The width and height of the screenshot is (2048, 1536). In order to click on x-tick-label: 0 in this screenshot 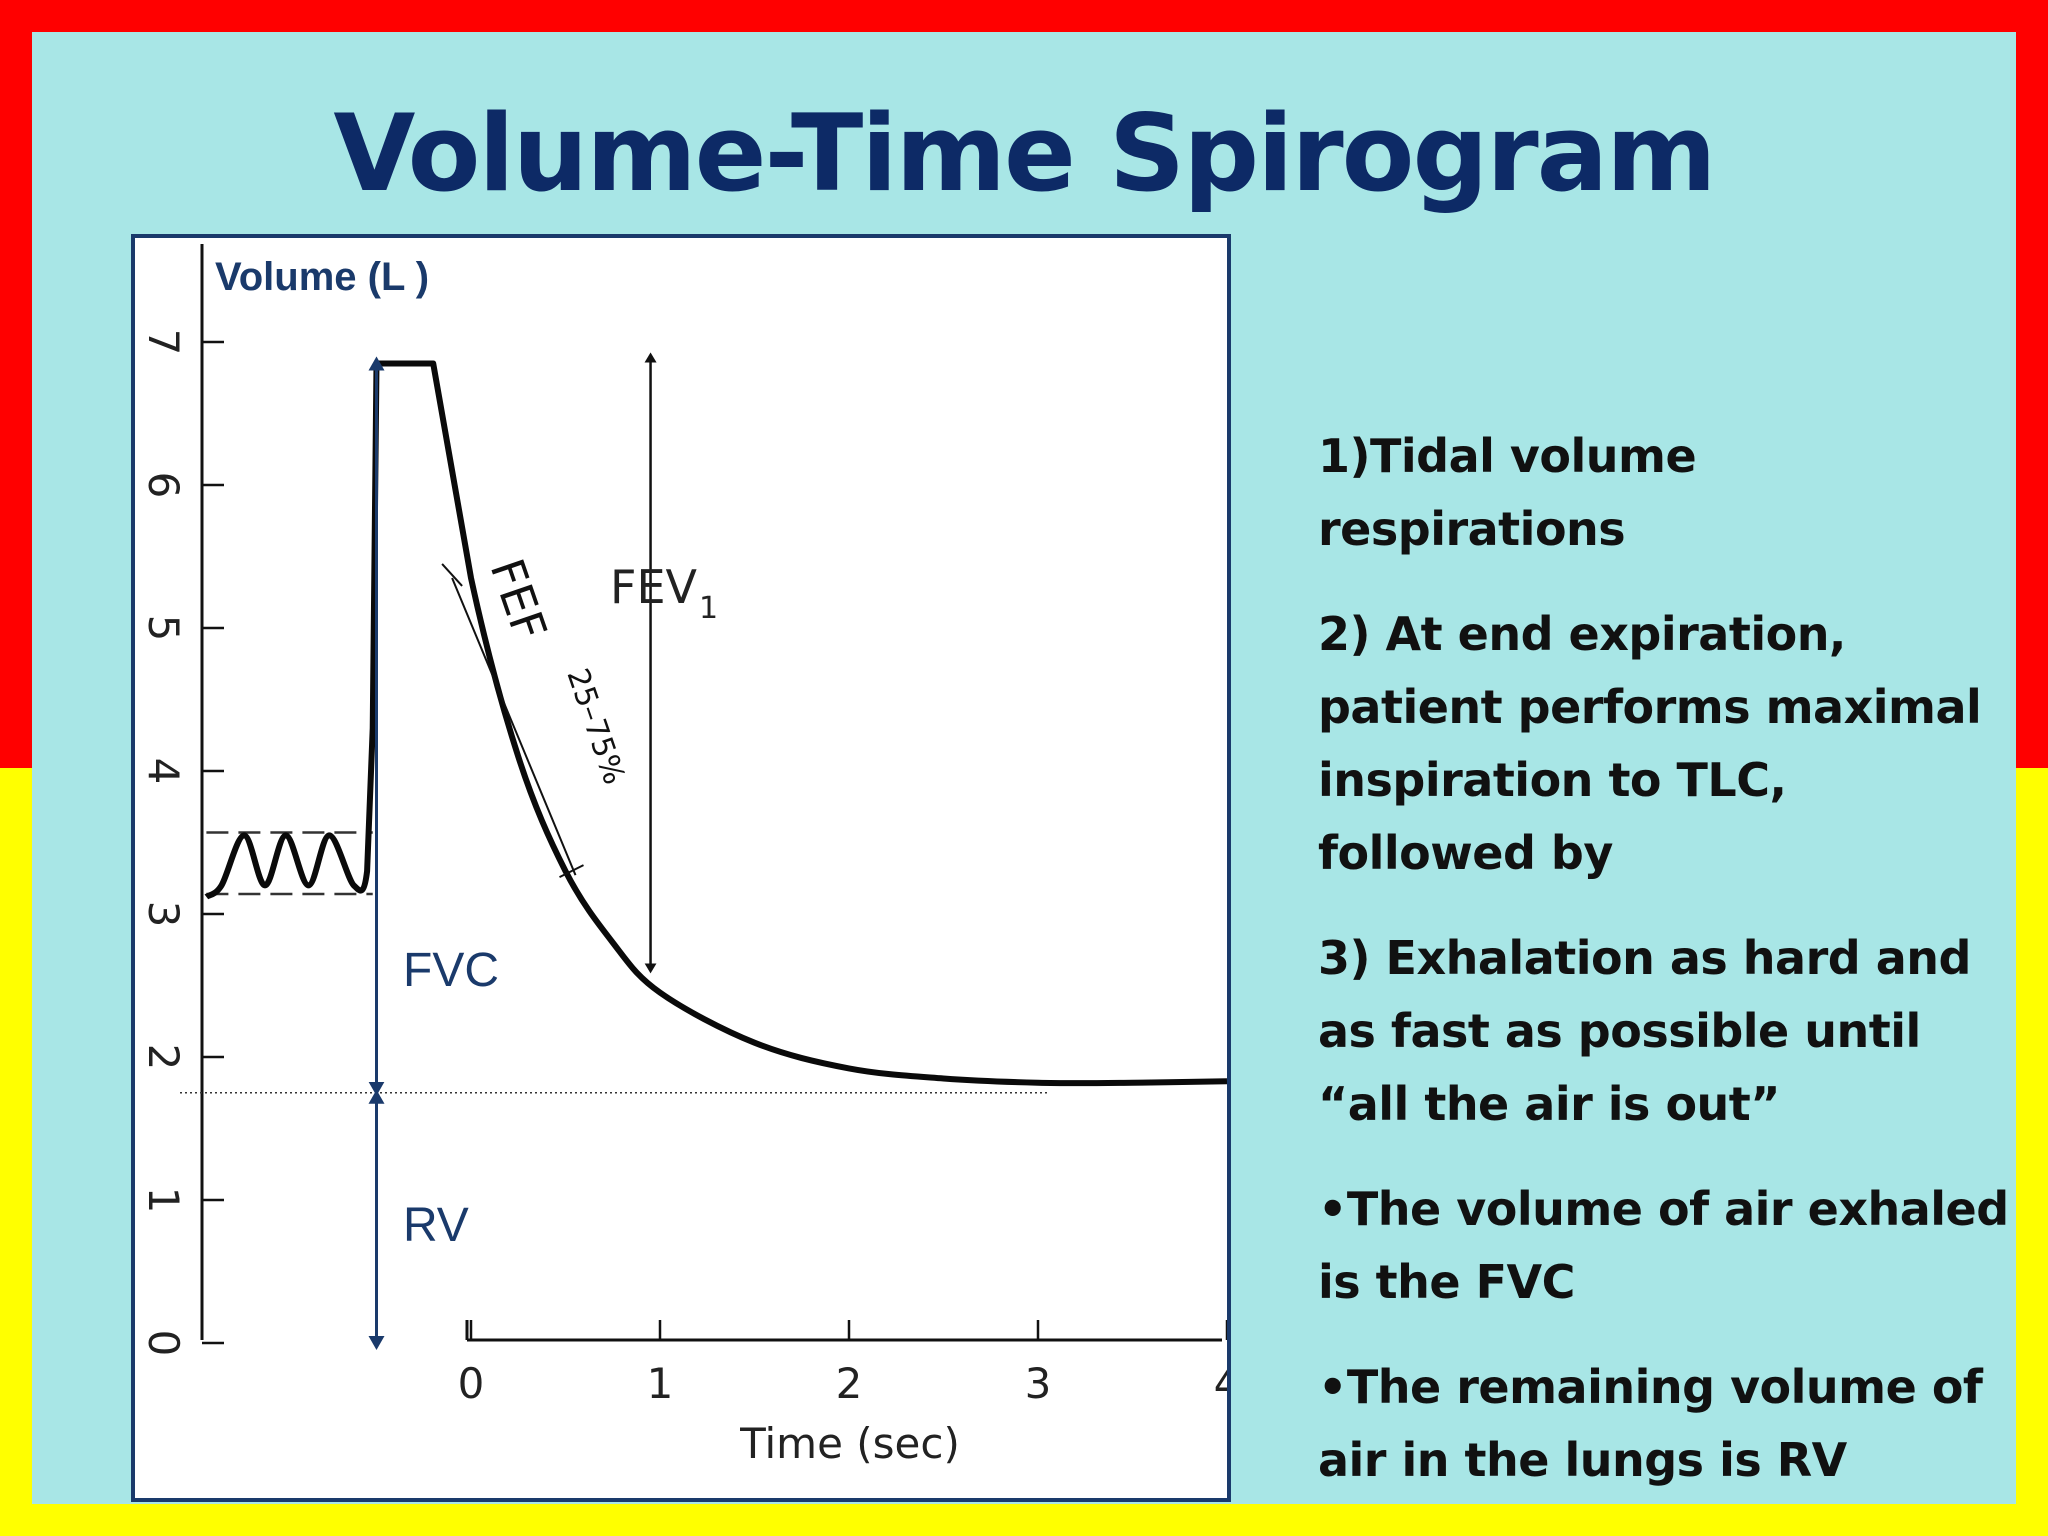, I will do `click(471, 1383)`.